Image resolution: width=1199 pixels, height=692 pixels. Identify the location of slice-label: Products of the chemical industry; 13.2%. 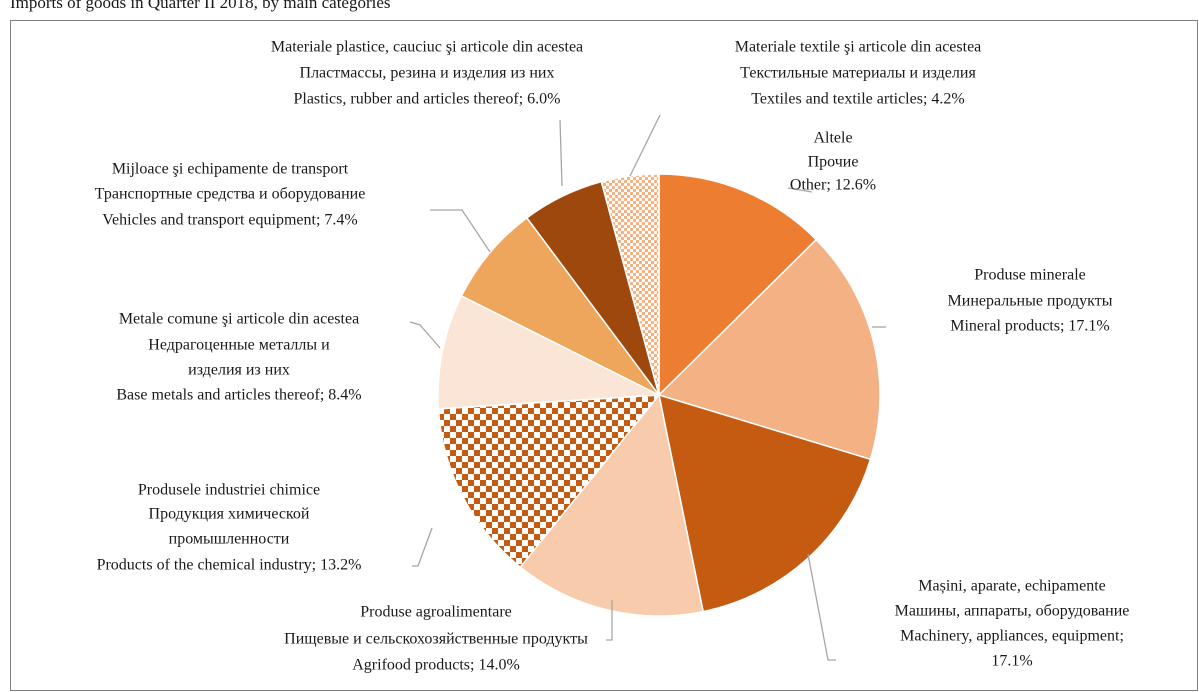
(229, 565).